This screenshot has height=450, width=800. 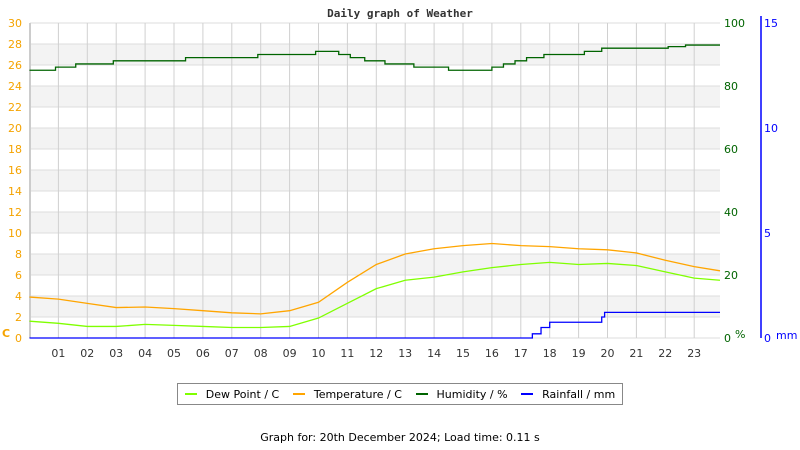 What do you see at coordinates (734, 23) in the screenshot?
I see `y-tick-label-humidity: 100` at bounding box center [734, 23].